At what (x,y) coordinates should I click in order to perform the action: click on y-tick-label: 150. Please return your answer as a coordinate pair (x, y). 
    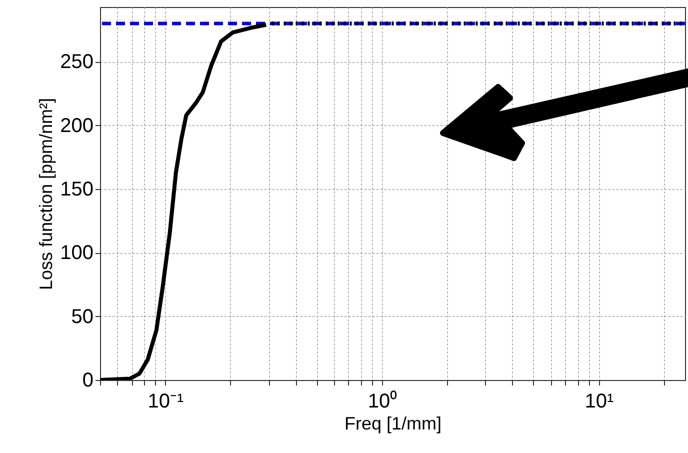
    Looking at the image, I should click on (77, 189).